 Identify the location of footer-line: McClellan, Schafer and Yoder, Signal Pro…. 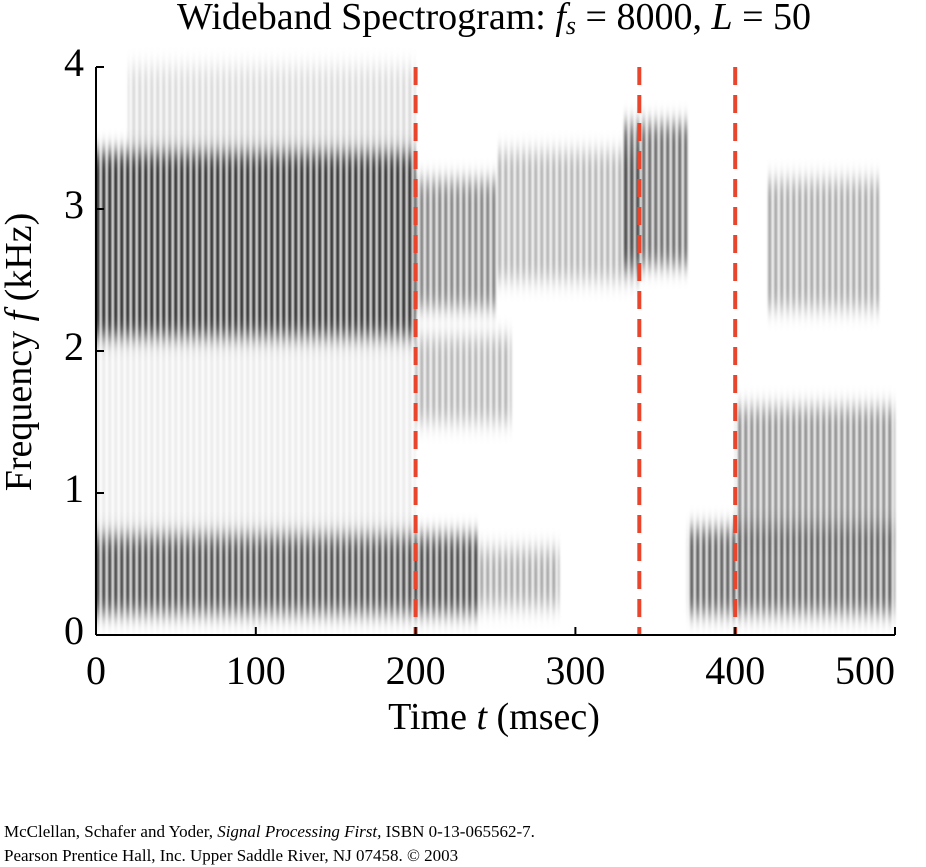
(269, 831).